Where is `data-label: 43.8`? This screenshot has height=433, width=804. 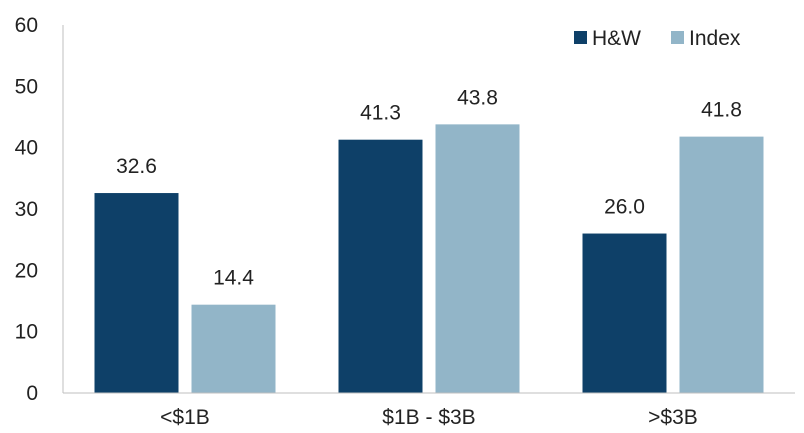
data-label: 43.8 is located at coordinates (477, 97).